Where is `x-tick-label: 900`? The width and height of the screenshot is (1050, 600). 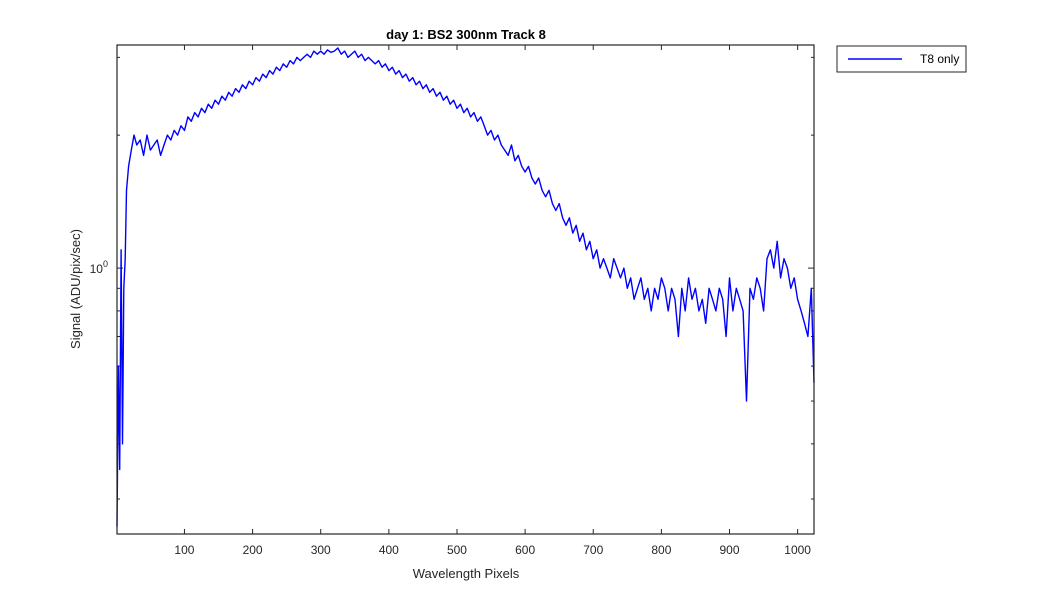
x-tick-label: 900 is located at coordinates (729, 550).